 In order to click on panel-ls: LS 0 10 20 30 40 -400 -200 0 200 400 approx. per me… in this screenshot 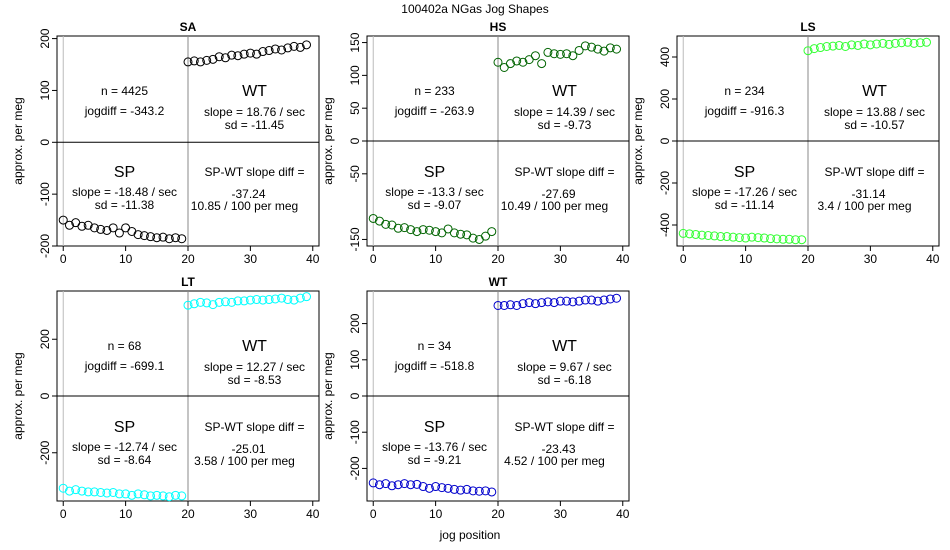, I will do `click(785, 143)`.